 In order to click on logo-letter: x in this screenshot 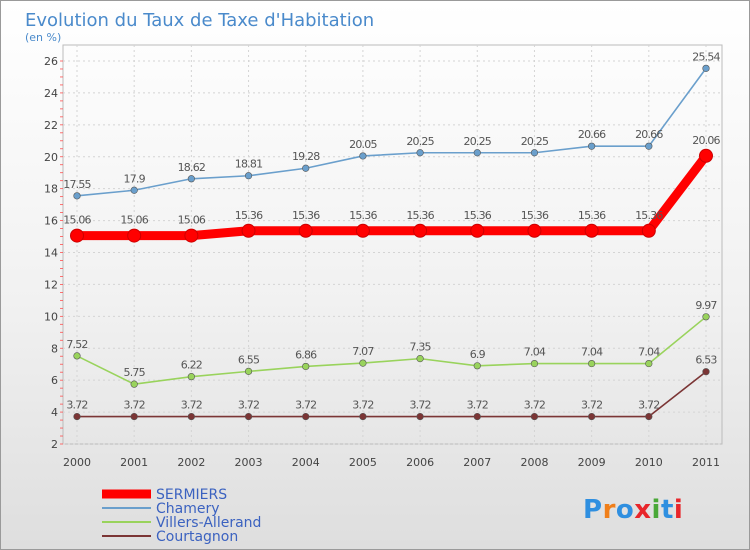, I will do `click(642, 510)`.